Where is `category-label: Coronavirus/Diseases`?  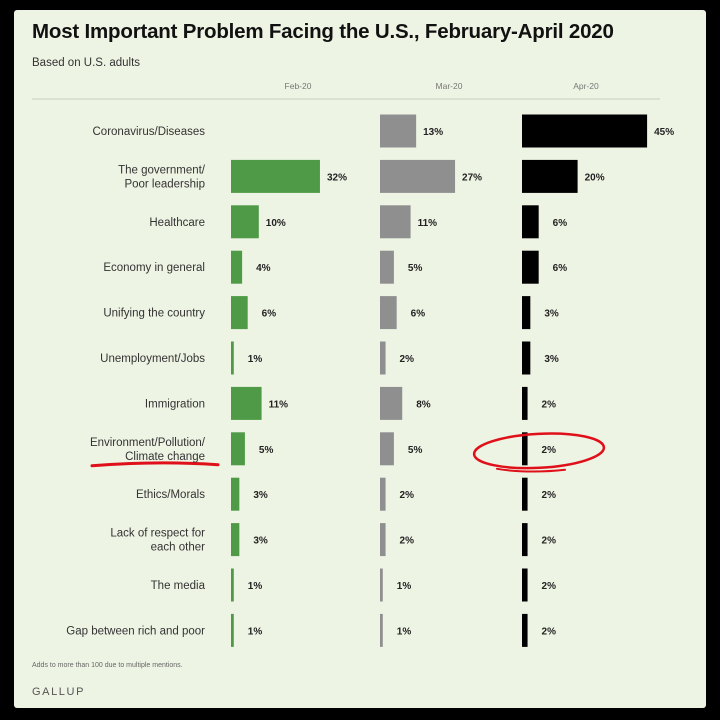
category-label: Coronavirus/Diseases is located at coordinates (149, 132).